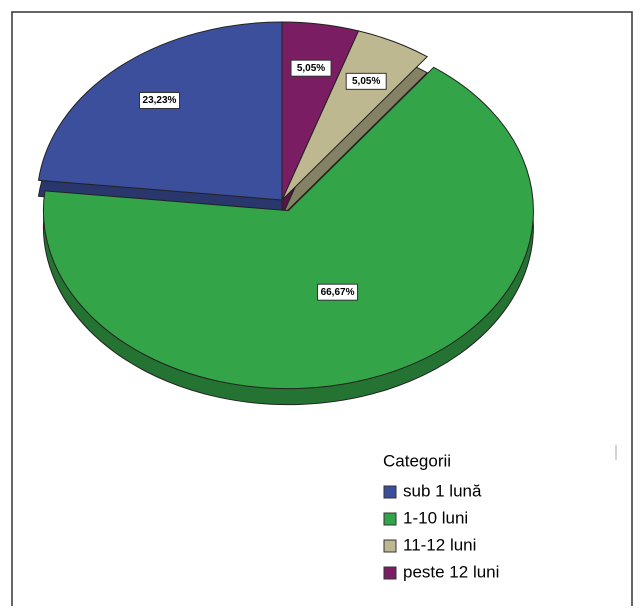  I want to click on legend-label: sub 1 lună, so click(442, 490).